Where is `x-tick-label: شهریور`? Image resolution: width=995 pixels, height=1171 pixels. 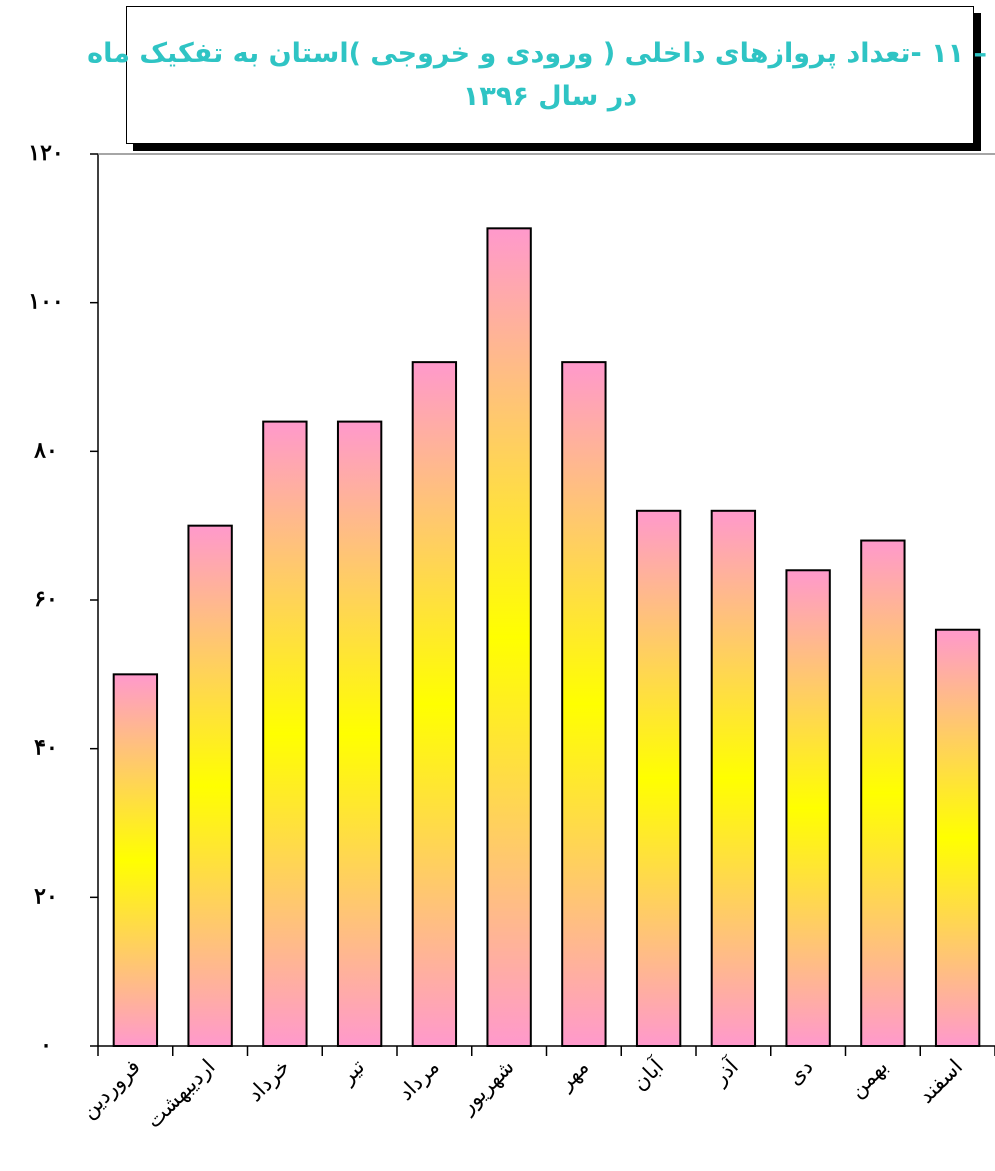 x-tick-label: شهریور is located at coordinates (487, 1087).